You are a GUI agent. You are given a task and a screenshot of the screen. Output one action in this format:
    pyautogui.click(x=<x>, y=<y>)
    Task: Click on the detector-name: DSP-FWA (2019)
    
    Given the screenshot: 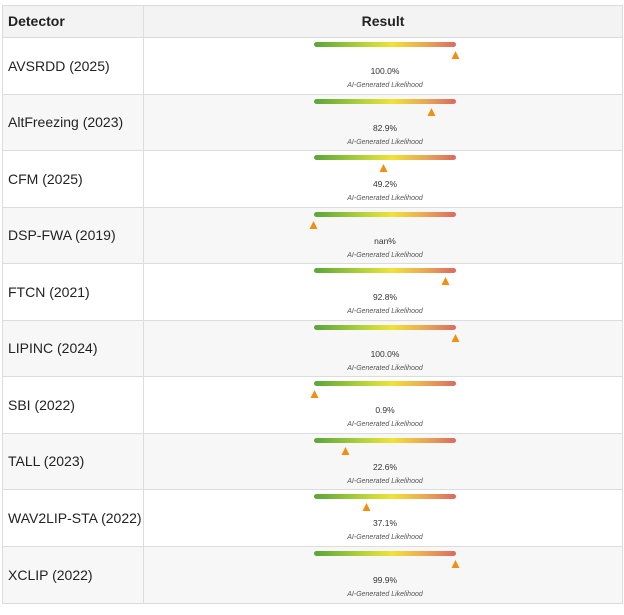 What is the action you would take?
    pyautogui.click(x=73, y=235)
    